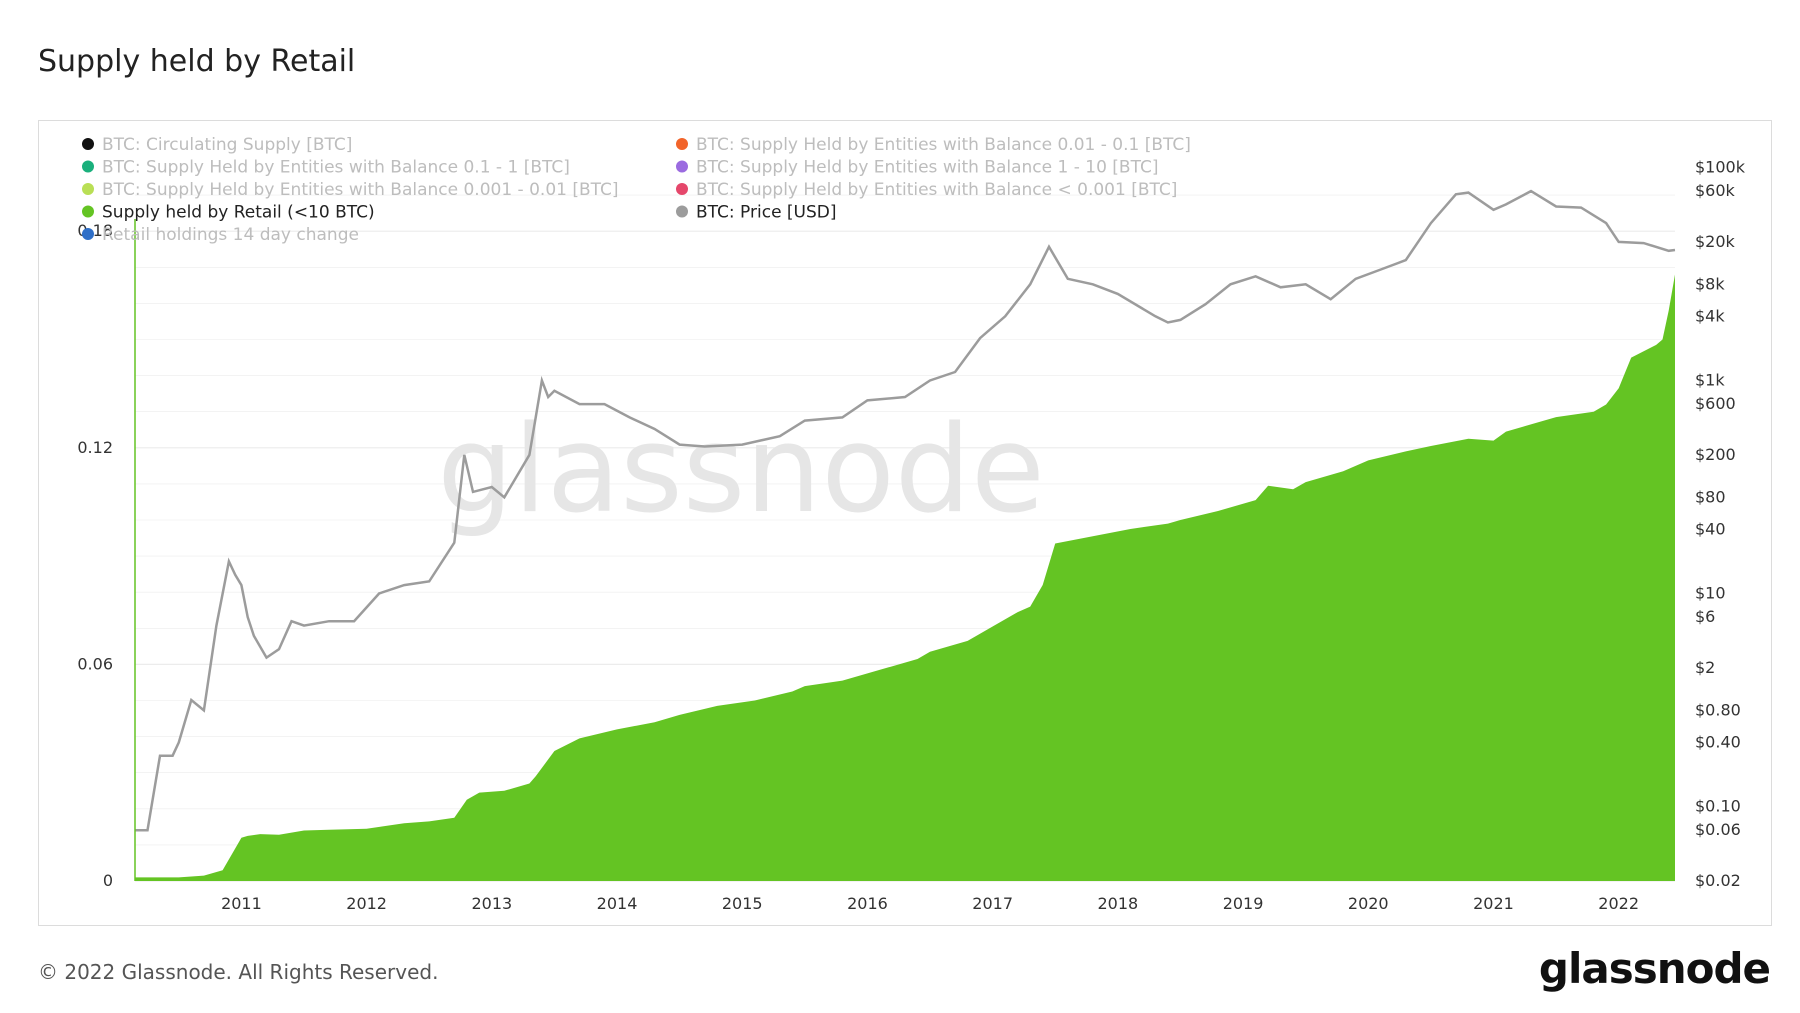 The image size is (1800, 1013). I want to click on legend-item: Retail holdings 14 day change, so click(220, 235).